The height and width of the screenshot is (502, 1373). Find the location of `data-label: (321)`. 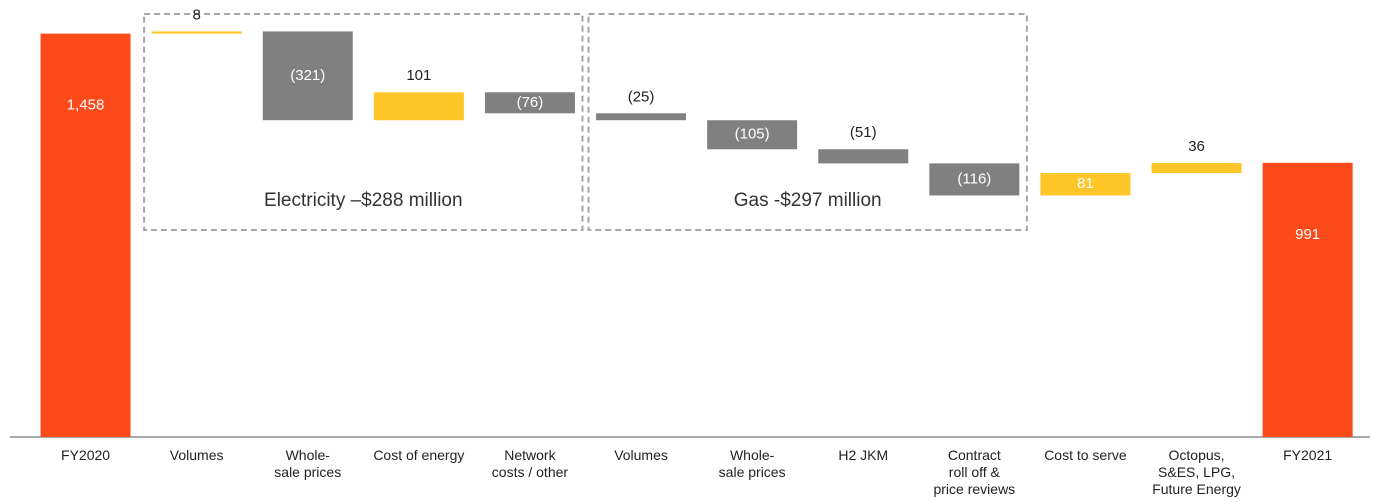

data-label: (321) is located at coordinates (307, 75).